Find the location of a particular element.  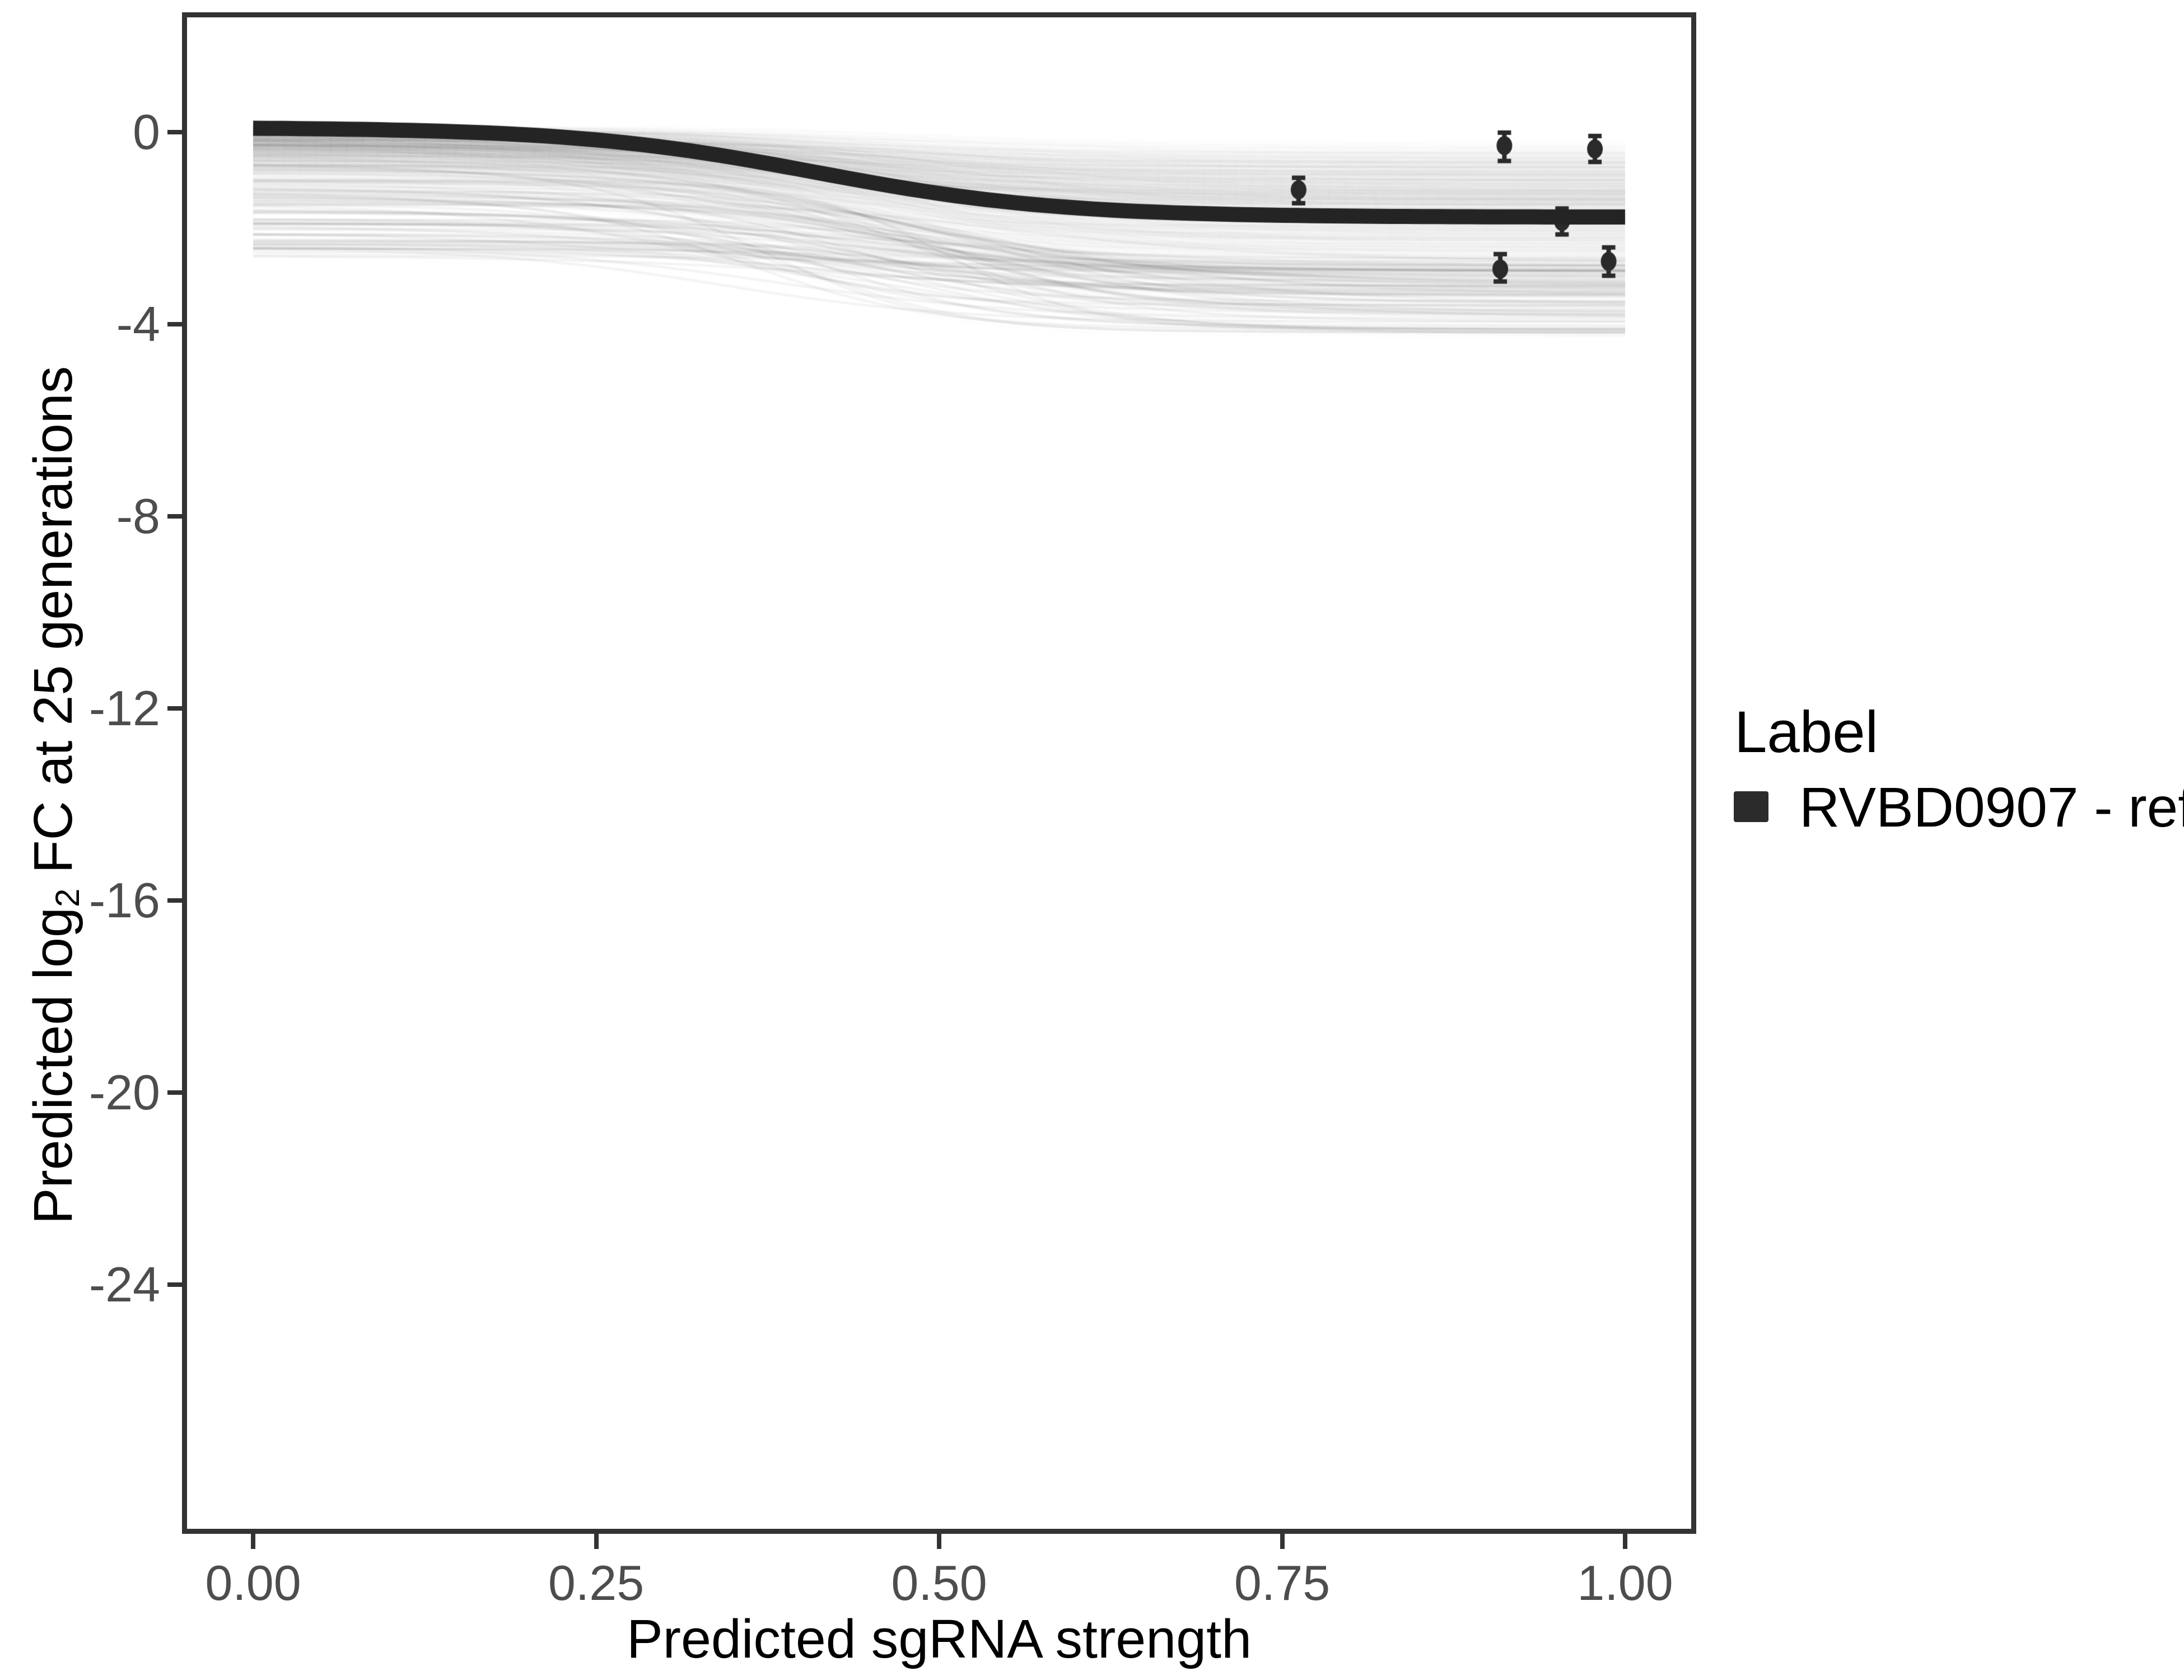

legend-title: Label is located at coordinates (1806, 732).